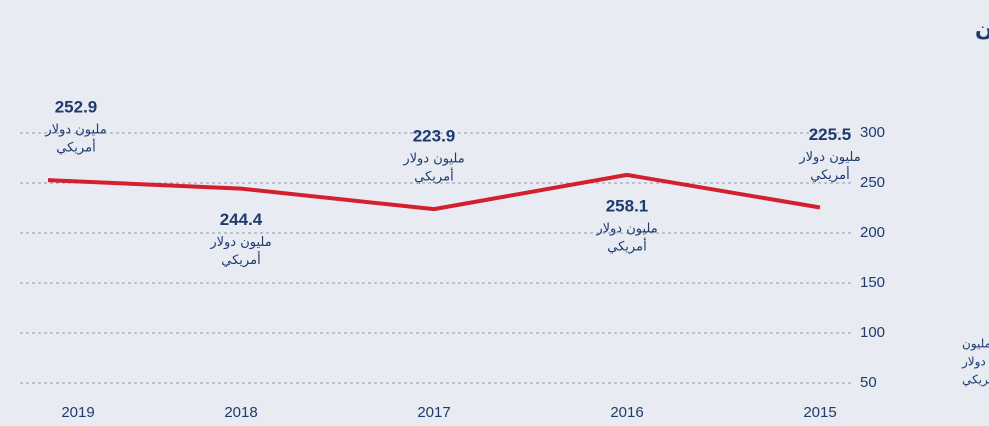 This screenshot has width=989, height=426. What do you see at coordinates (627, 205) in the screenshot?
I see `data-label: 258.1` at bounding box center [627, 205].